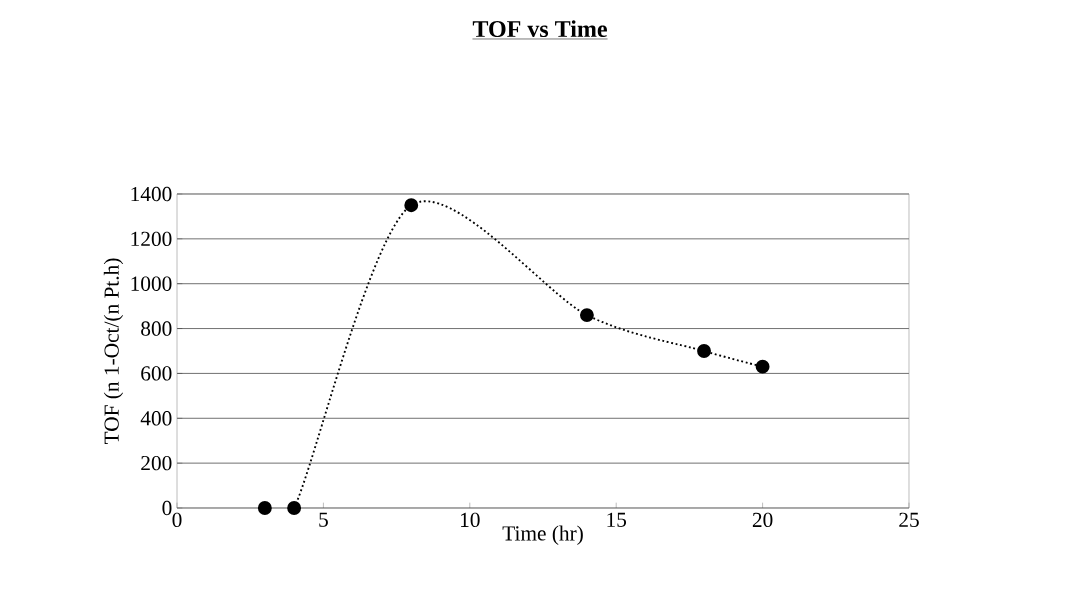 This screenshot has width=1076, height=611. Describe the element at coordinates (151, 283) in the screenshot. I see `y-tick-label: 1000` at that location.